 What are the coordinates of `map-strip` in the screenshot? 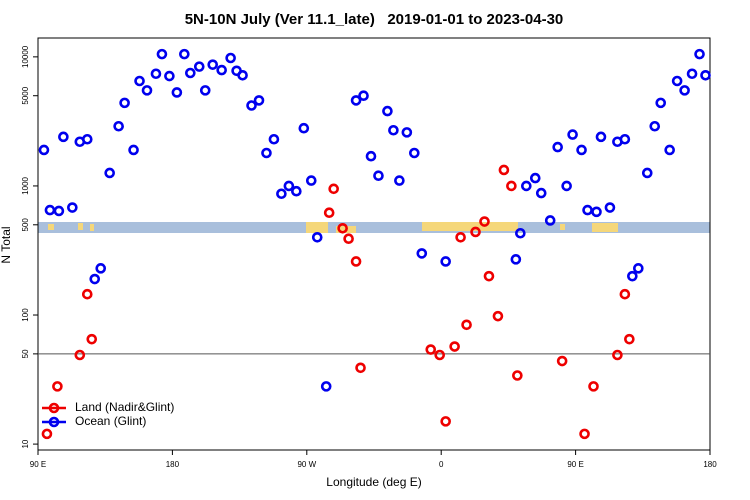 It's located at (374, 227).